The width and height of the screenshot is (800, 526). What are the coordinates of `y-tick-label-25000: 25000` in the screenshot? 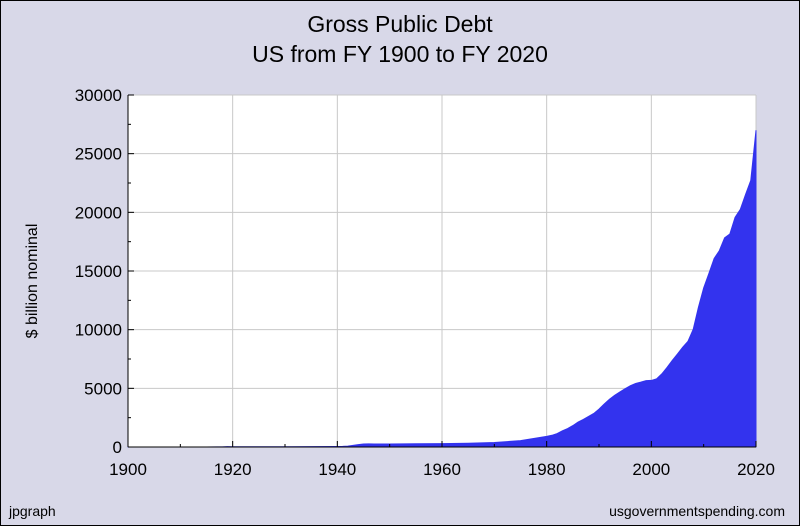 It's located at (98, 154).